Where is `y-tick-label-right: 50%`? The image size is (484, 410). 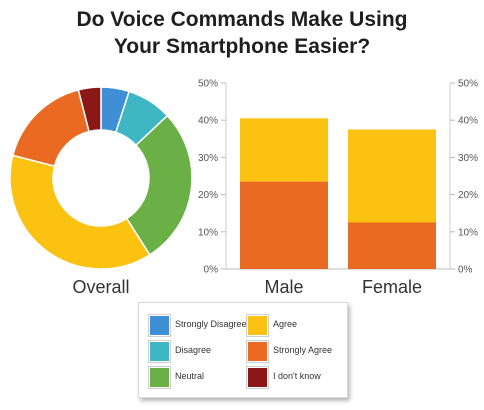
y-tick-label-right: 50% is located at coordinates (468, 84).